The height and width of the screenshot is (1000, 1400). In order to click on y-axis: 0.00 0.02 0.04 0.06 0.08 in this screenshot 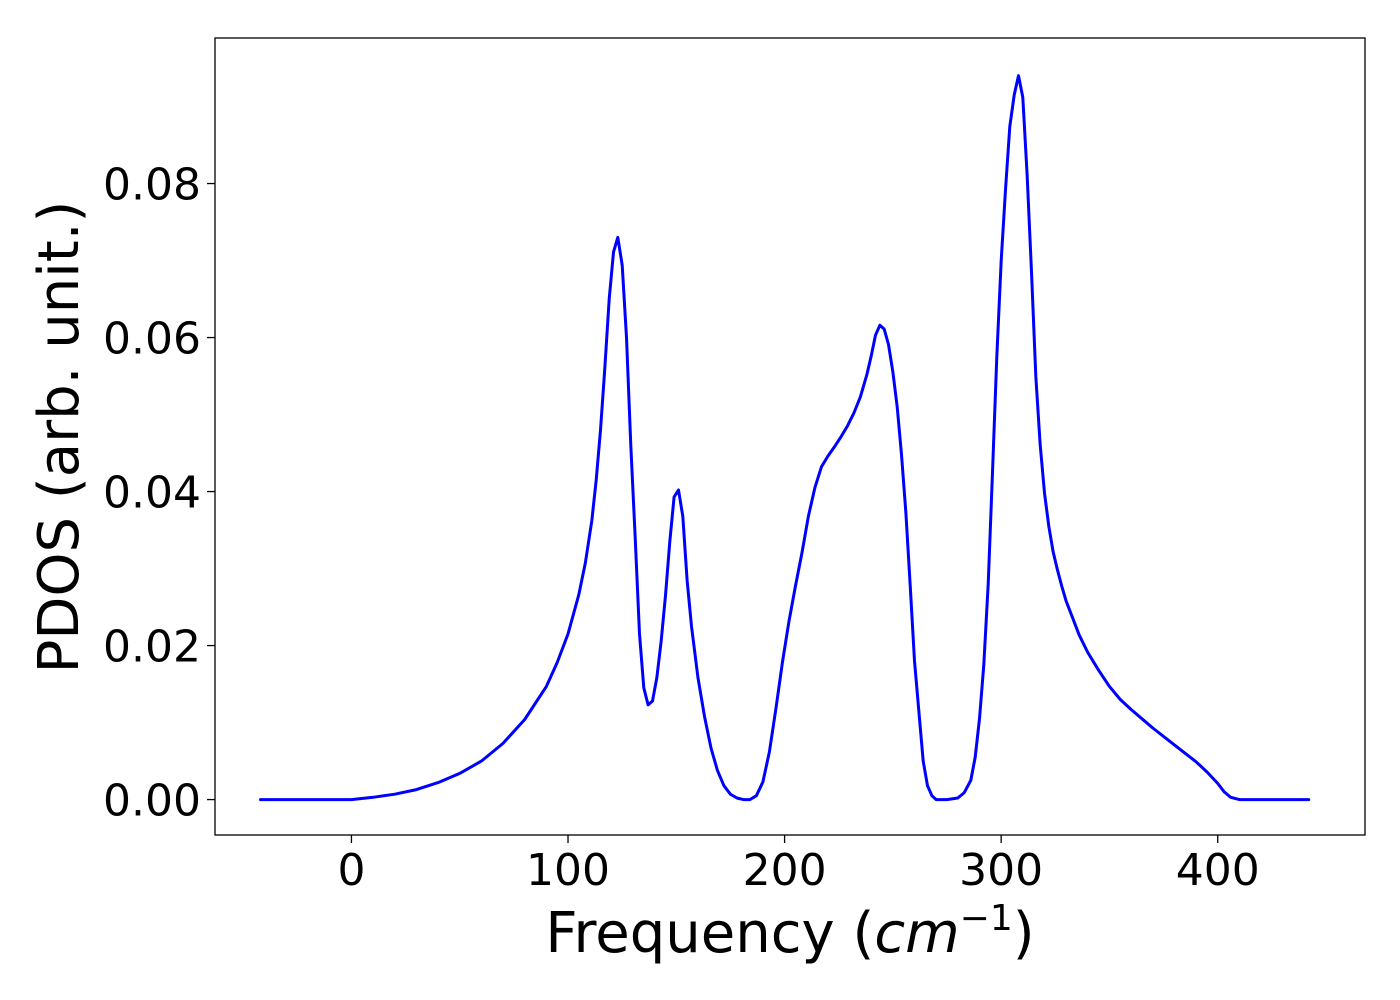, I will do `click(159, 493)`.